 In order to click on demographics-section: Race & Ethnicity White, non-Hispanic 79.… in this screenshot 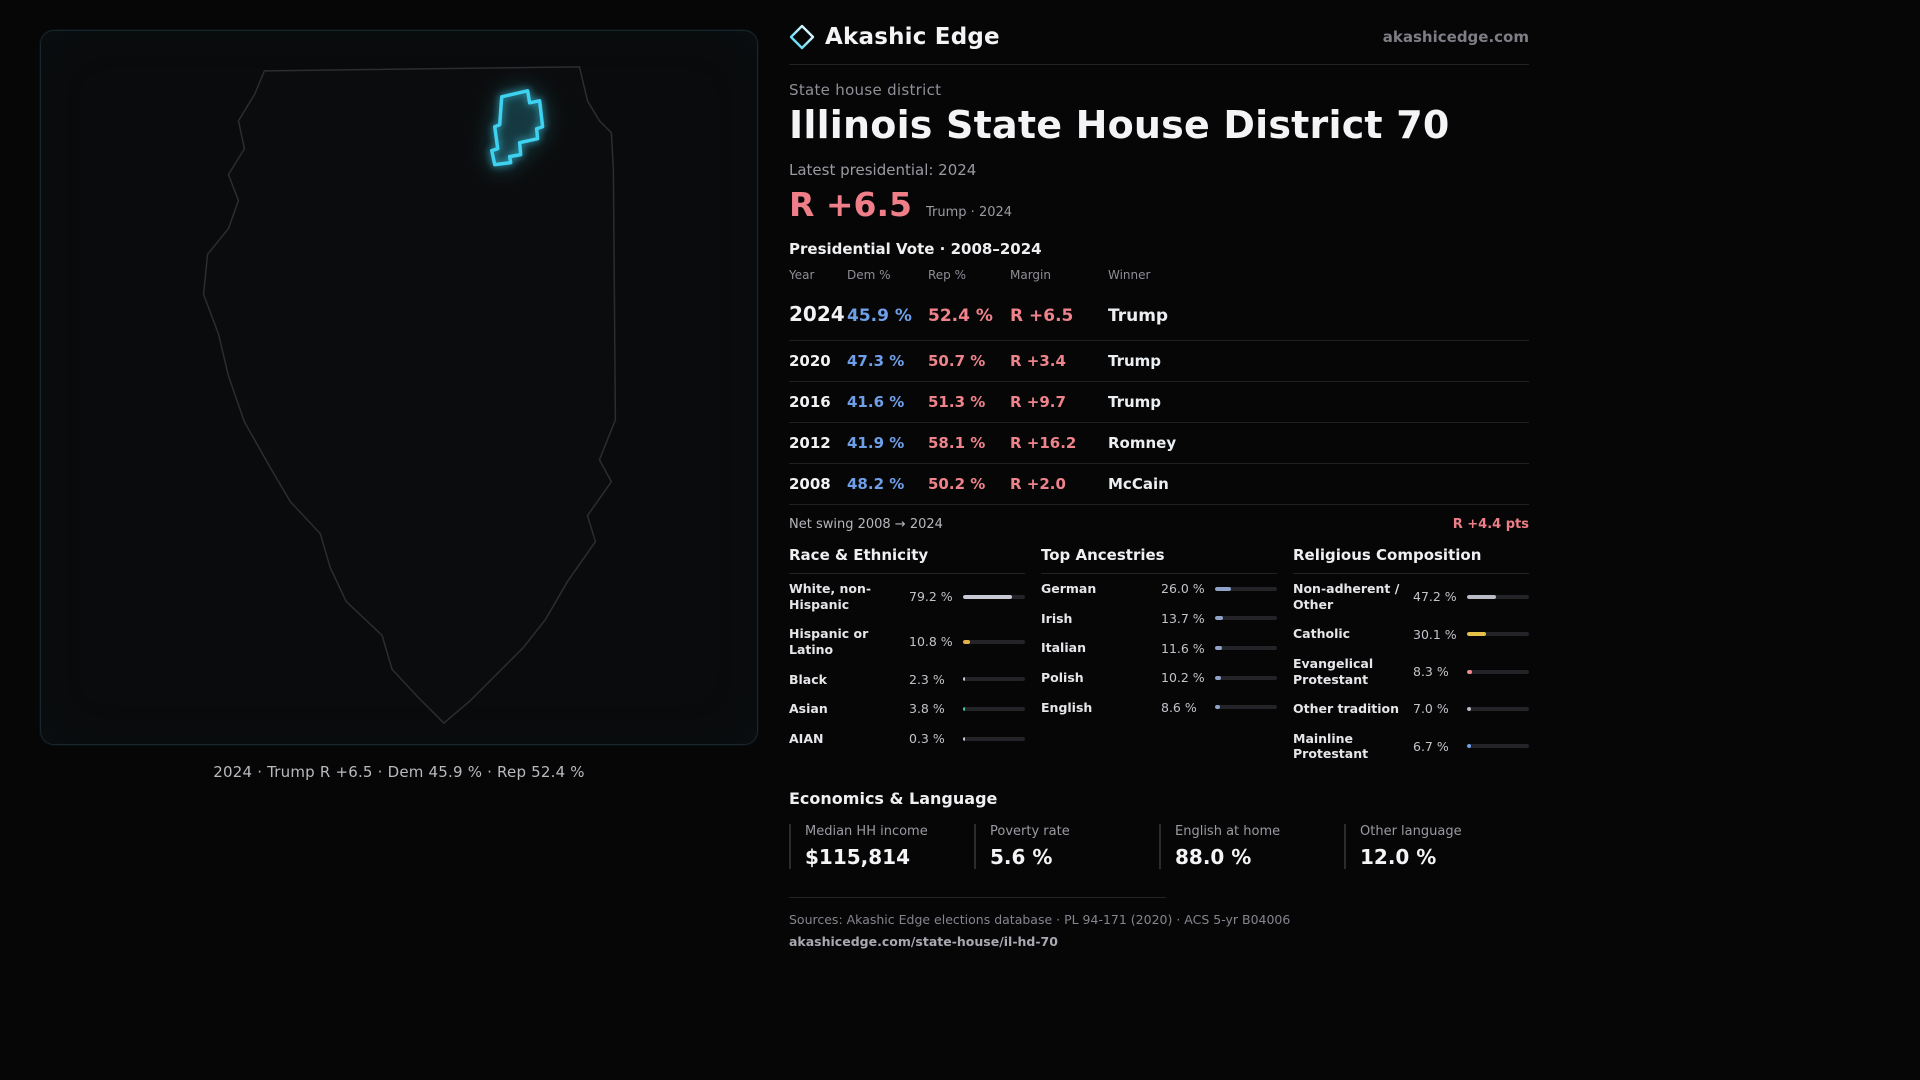, I will do `click(1159, 657)`.